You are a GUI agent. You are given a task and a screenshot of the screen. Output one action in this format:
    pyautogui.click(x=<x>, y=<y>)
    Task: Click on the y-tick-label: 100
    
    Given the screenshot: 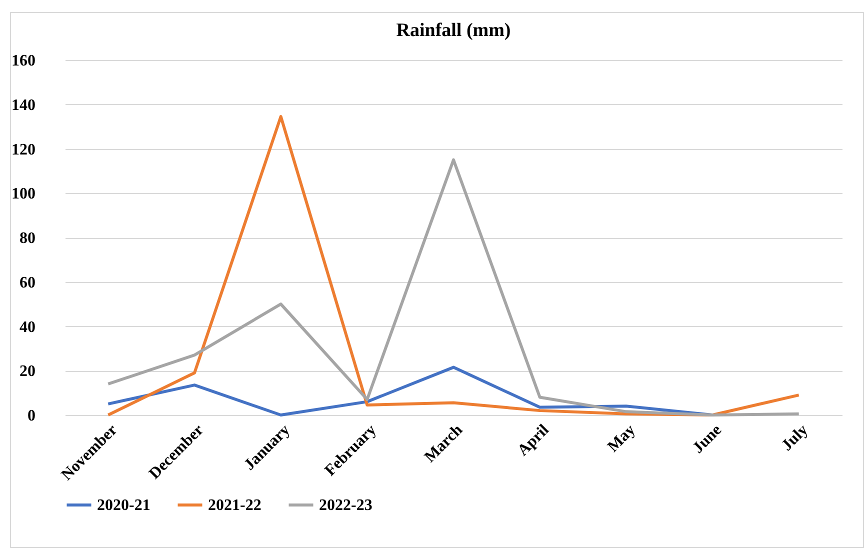 What is the action you would take?
    pyautogui.click(x=24, y=194)
    